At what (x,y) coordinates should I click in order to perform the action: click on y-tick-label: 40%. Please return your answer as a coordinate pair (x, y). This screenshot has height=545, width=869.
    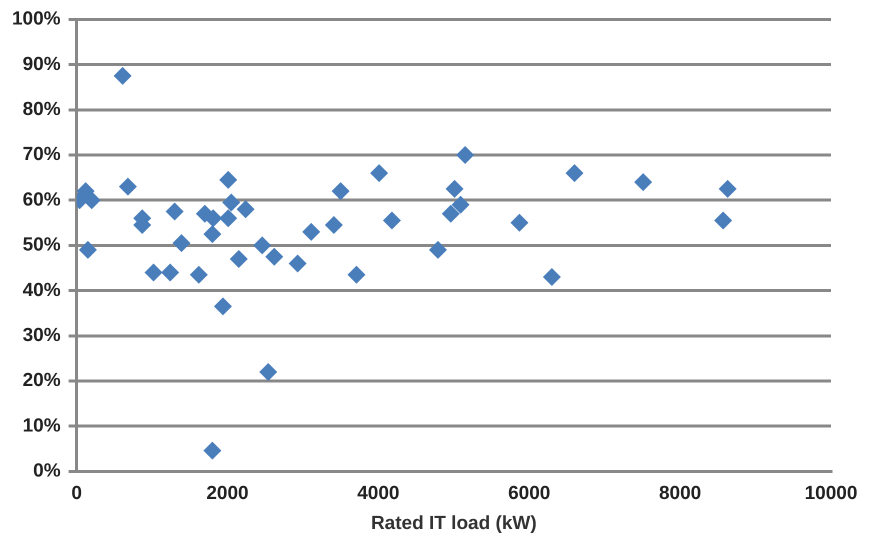
    Looking at the image, I should click on (41, 290).